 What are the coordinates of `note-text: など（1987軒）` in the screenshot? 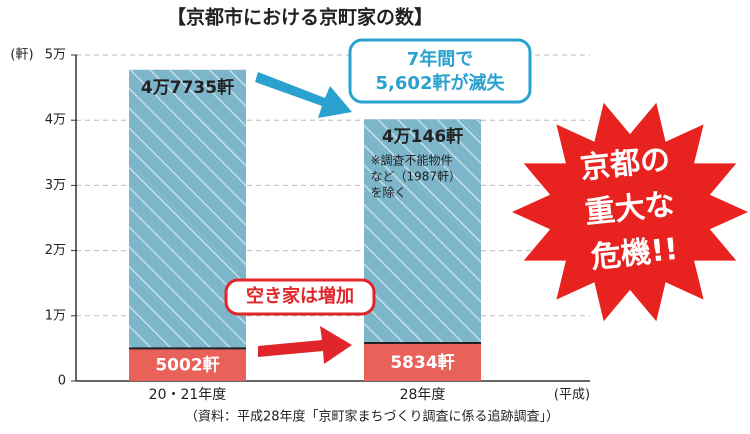 It's located at (416, 177).